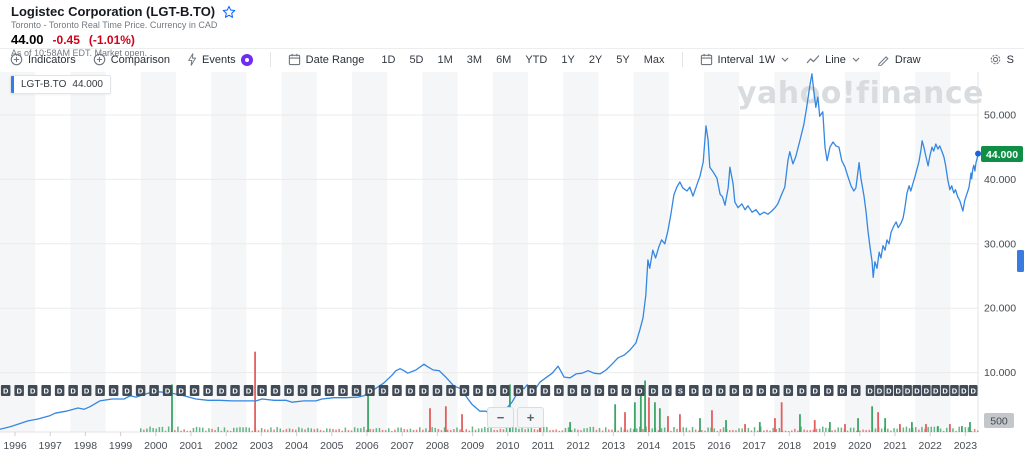 The image size is (1024, 458). Describe the element at coordinates (623, 59) in the screenshot. I see `range-button-5y: 5Y` at that location.